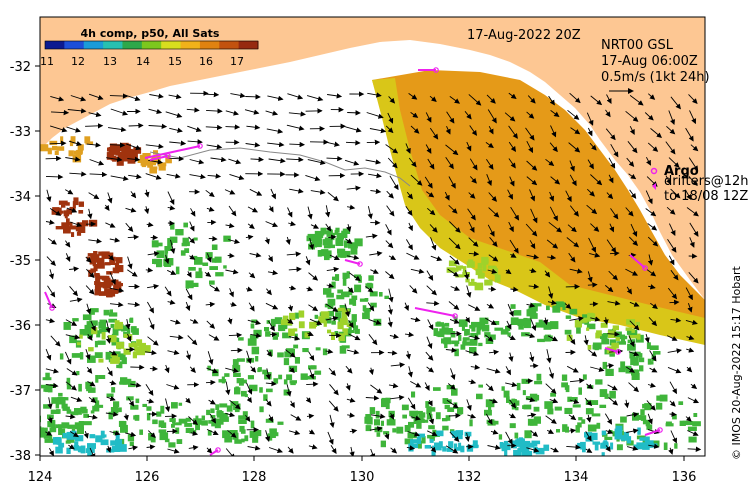  I want to click on argo-float, so click(618, 352).